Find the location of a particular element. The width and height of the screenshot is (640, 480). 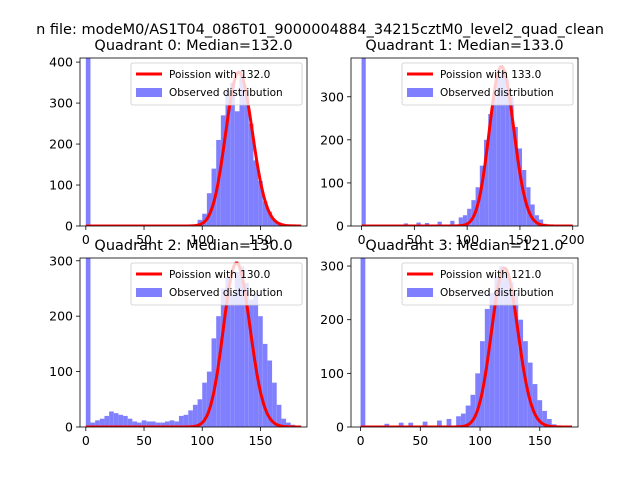

legend: Poission with 121.0 Observed distribution is located at coordinates (487, 284).